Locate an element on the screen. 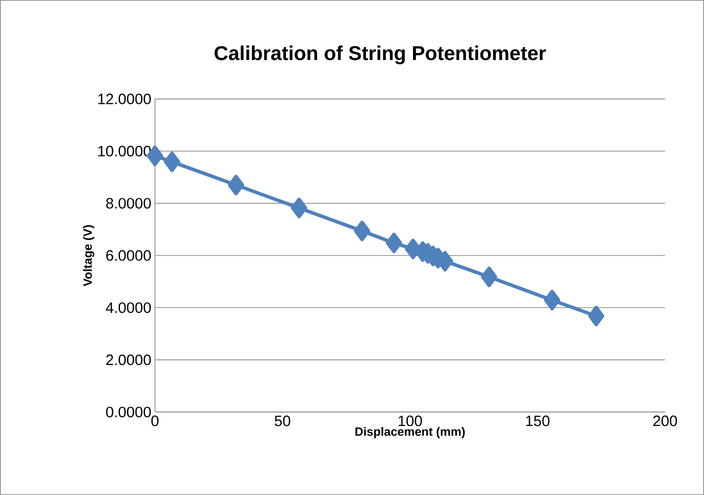 Image resolution: width=704 pixels, height=495 pixels. y-tick-label: 0.0000 is located at coordinates (128, 412).